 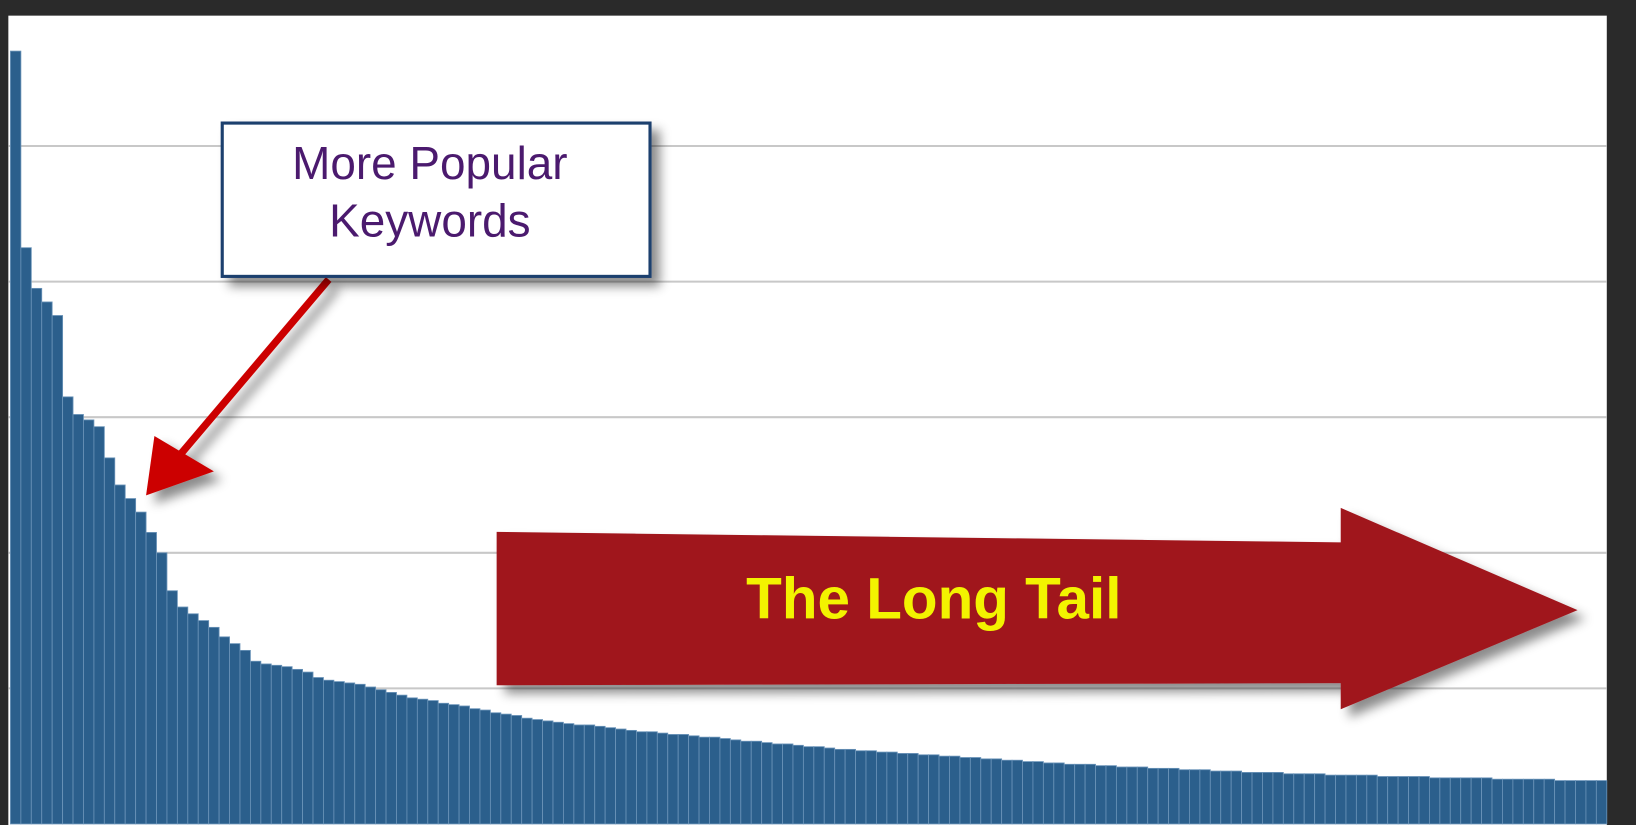 What do you see at coordinates (429, 163) in the screenshot?
I see `callout-line: More Popular` at bounding box center [429, 163].